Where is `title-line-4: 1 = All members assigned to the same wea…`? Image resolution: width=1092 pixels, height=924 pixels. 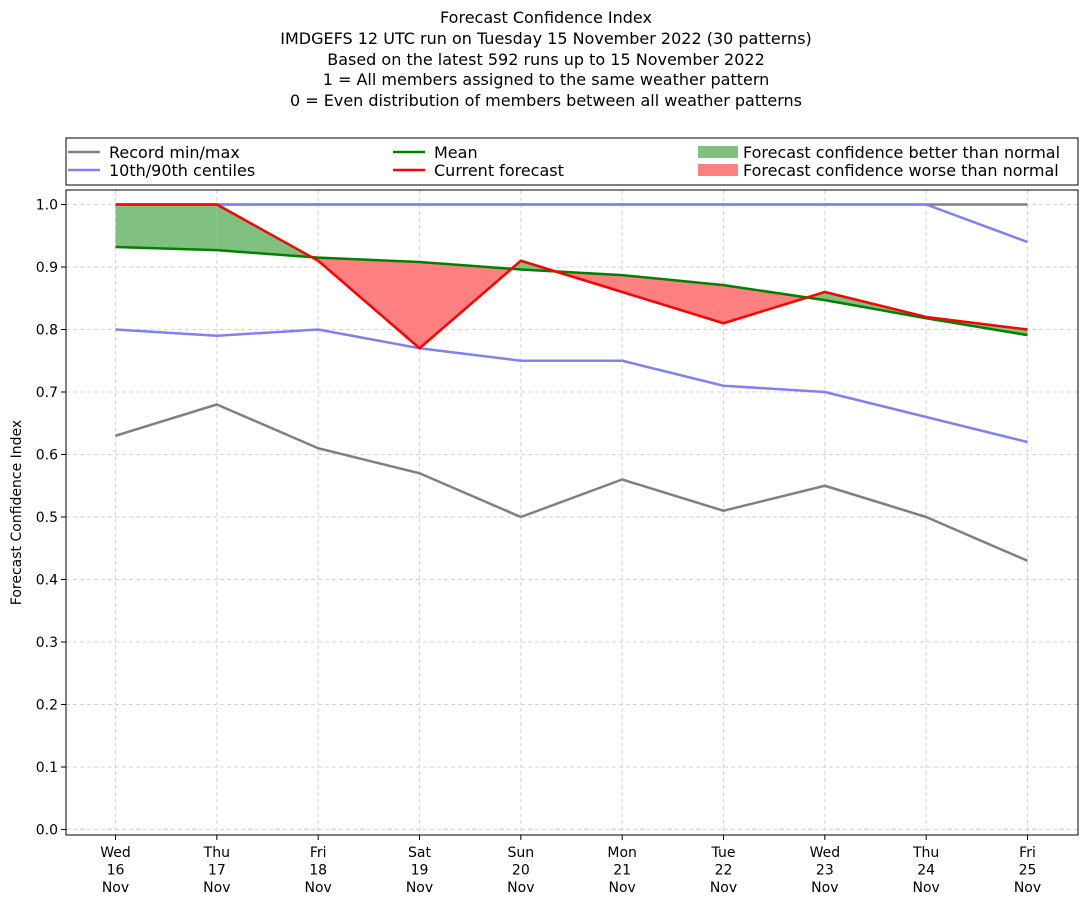
title-line-4: 1 = All members assigned to the same wea… is located at coordinates (546, 80).